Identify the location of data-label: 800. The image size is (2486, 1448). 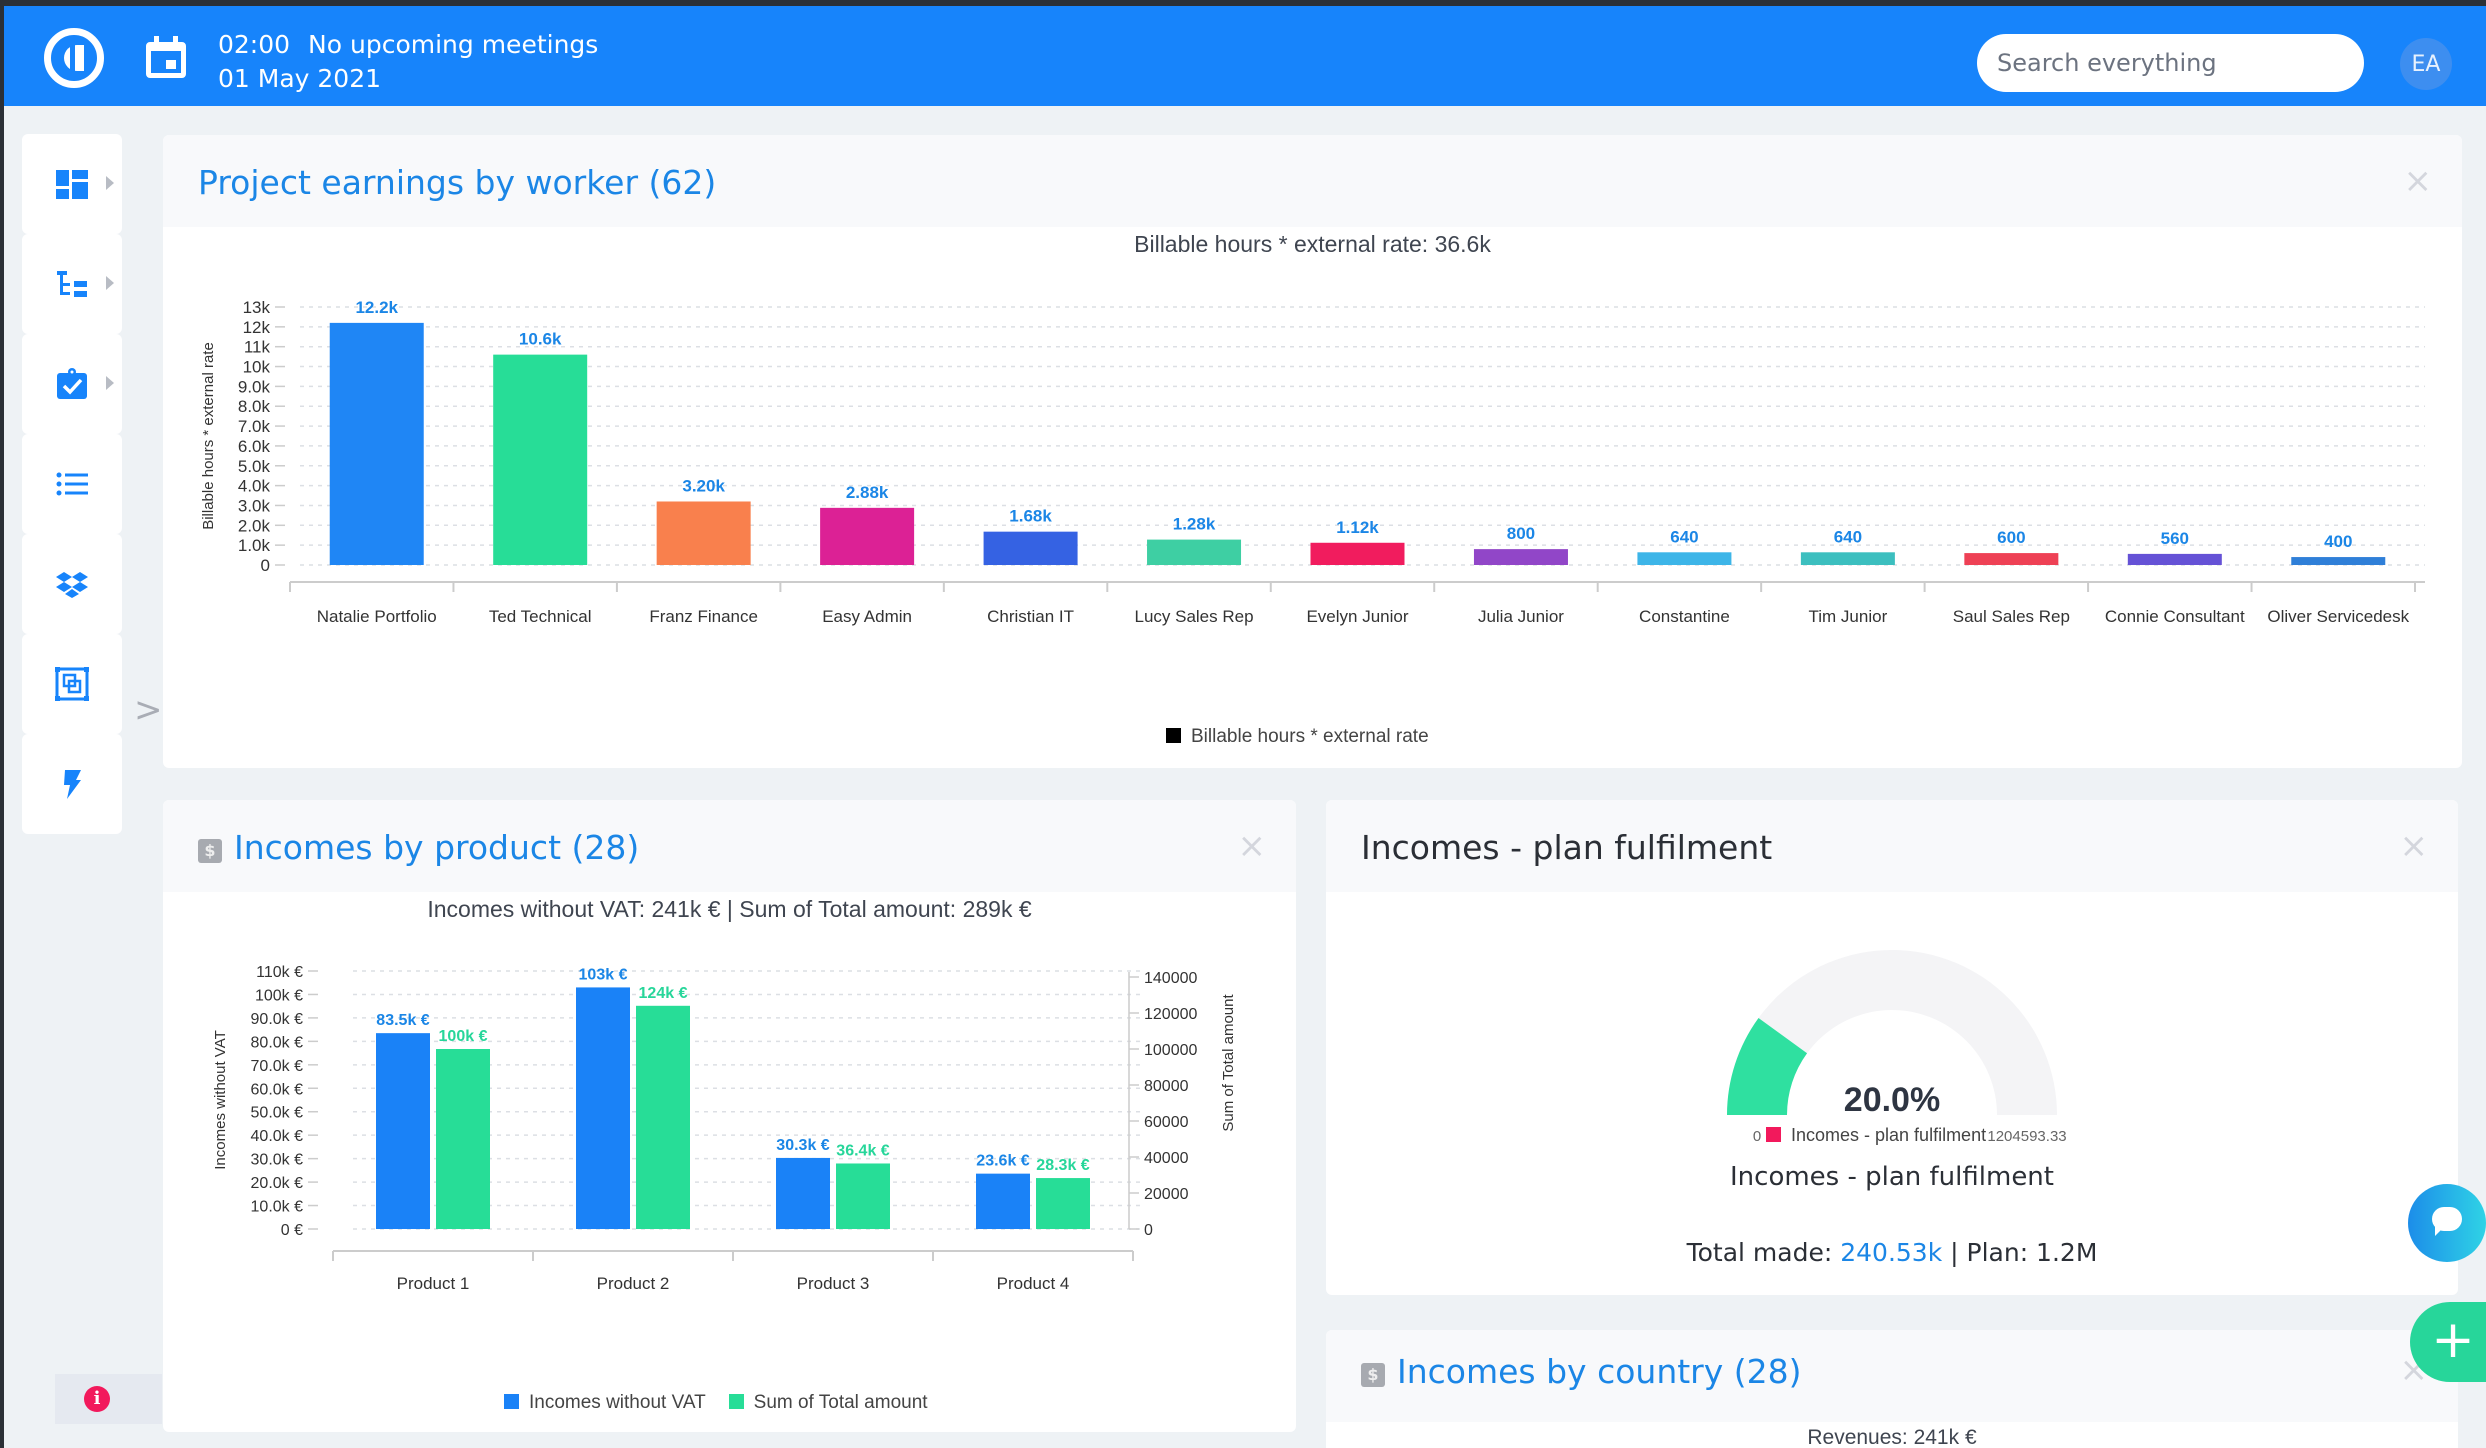
(1521, 533).